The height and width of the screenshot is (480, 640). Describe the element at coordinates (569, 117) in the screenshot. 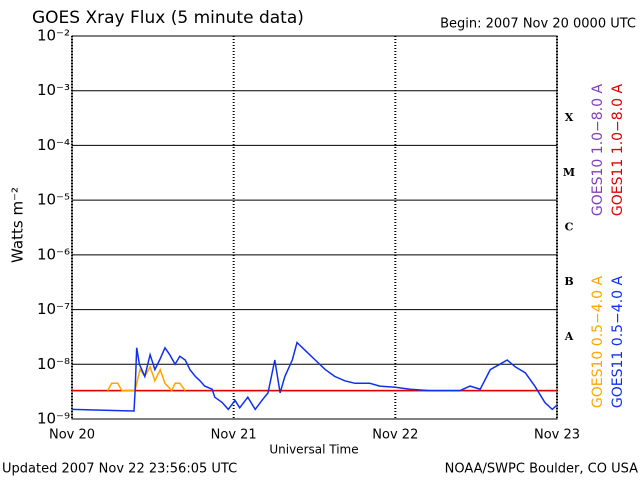

I see `flare-class-label: X` at that location.